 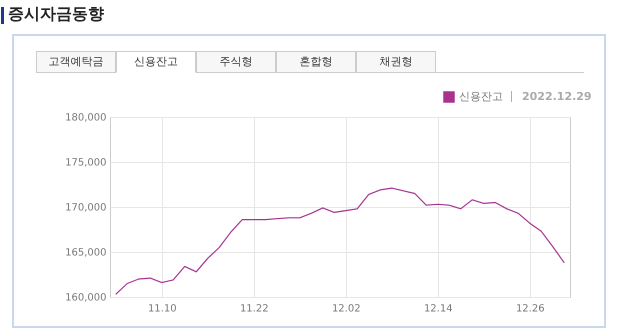 What do you see at coordinates (85, 253) in the screenshot?
I see `y-tick-label: 165,000` at bounding box center [85, 253].